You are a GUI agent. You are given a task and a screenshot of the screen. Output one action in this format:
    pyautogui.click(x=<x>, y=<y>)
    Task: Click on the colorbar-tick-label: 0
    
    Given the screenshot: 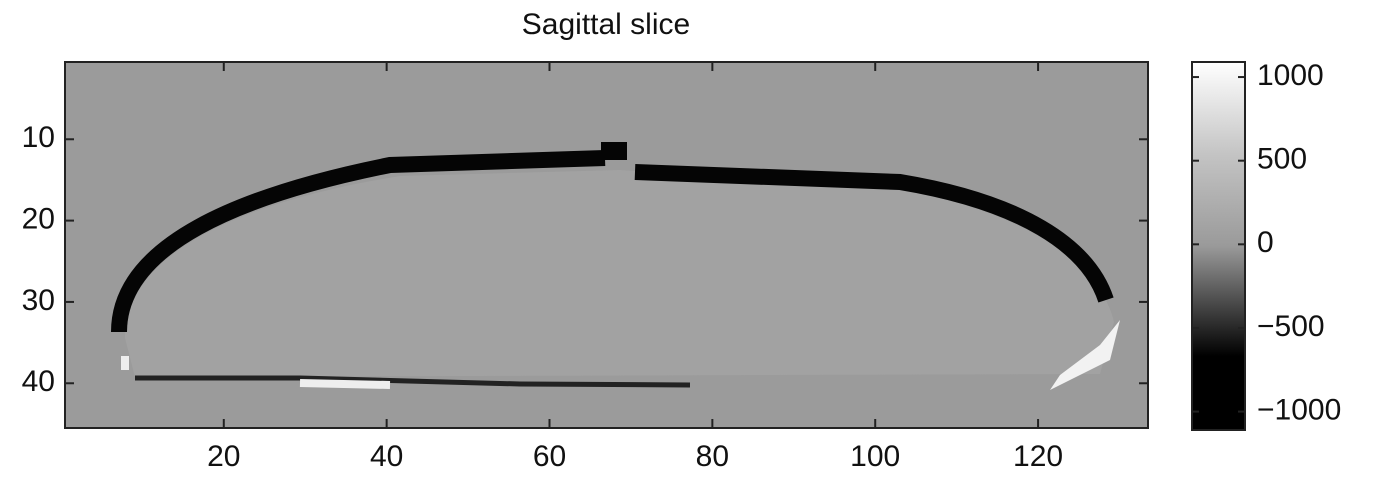 What is the action you would take?
    pyautogui.click(x=1265, y=242)
    